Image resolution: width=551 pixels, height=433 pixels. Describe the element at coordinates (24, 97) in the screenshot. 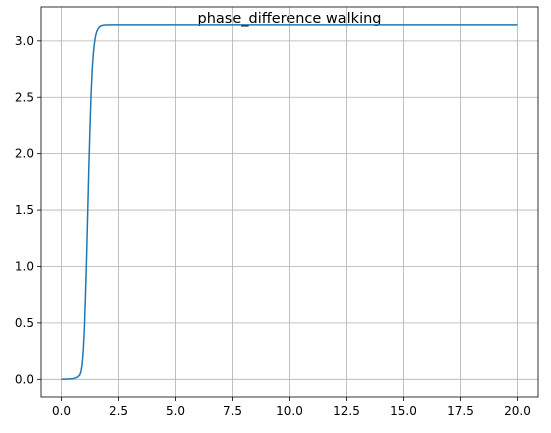

I see `y-tick-label: 2.5` at that location.